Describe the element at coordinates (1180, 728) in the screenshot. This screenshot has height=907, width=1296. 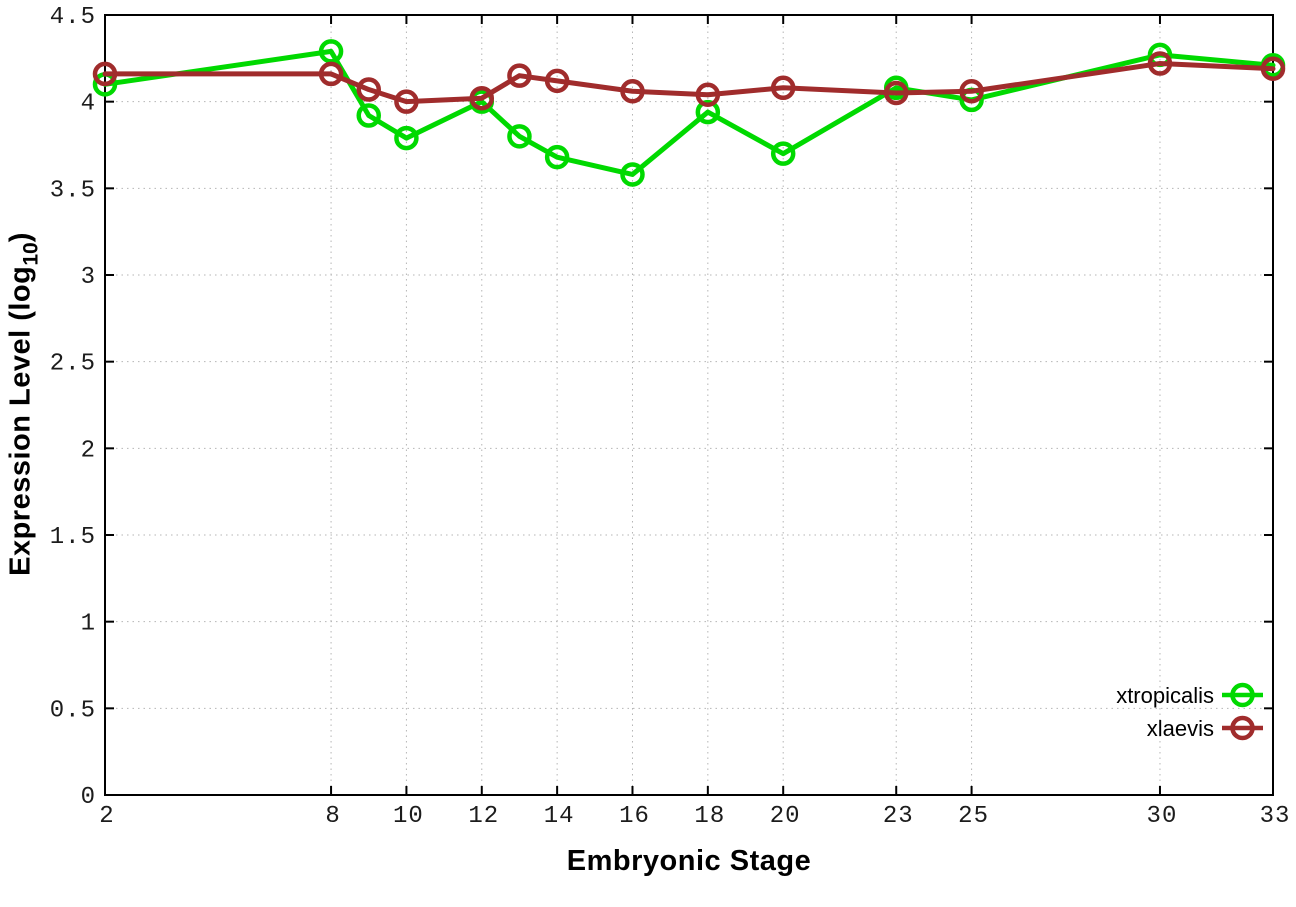
I see `legend-label-xlaevis: xlaevis` at that location.